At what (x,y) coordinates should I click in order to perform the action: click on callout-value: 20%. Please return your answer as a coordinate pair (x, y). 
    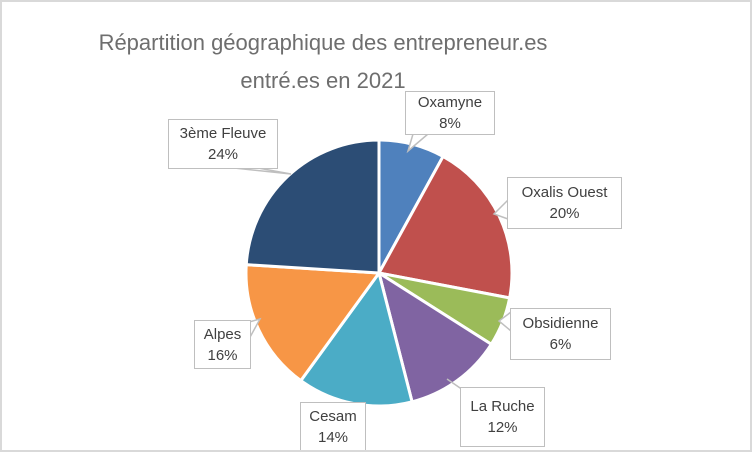
    Looking at the image, I should click on (564, 213).